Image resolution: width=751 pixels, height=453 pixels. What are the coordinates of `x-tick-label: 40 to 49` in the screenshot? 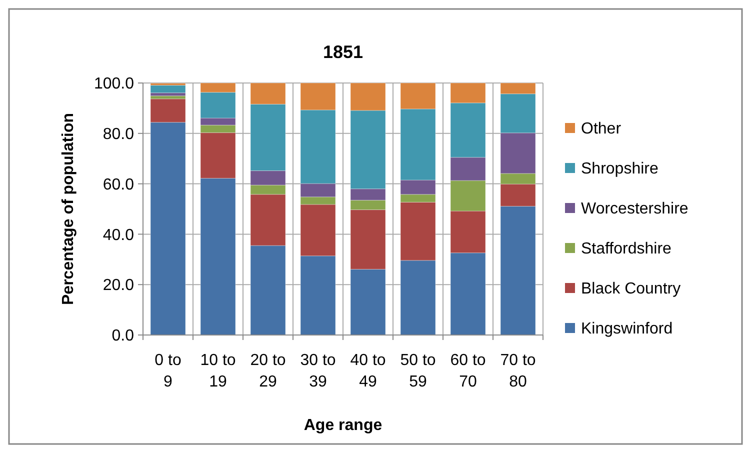 It's located at (368, 371).